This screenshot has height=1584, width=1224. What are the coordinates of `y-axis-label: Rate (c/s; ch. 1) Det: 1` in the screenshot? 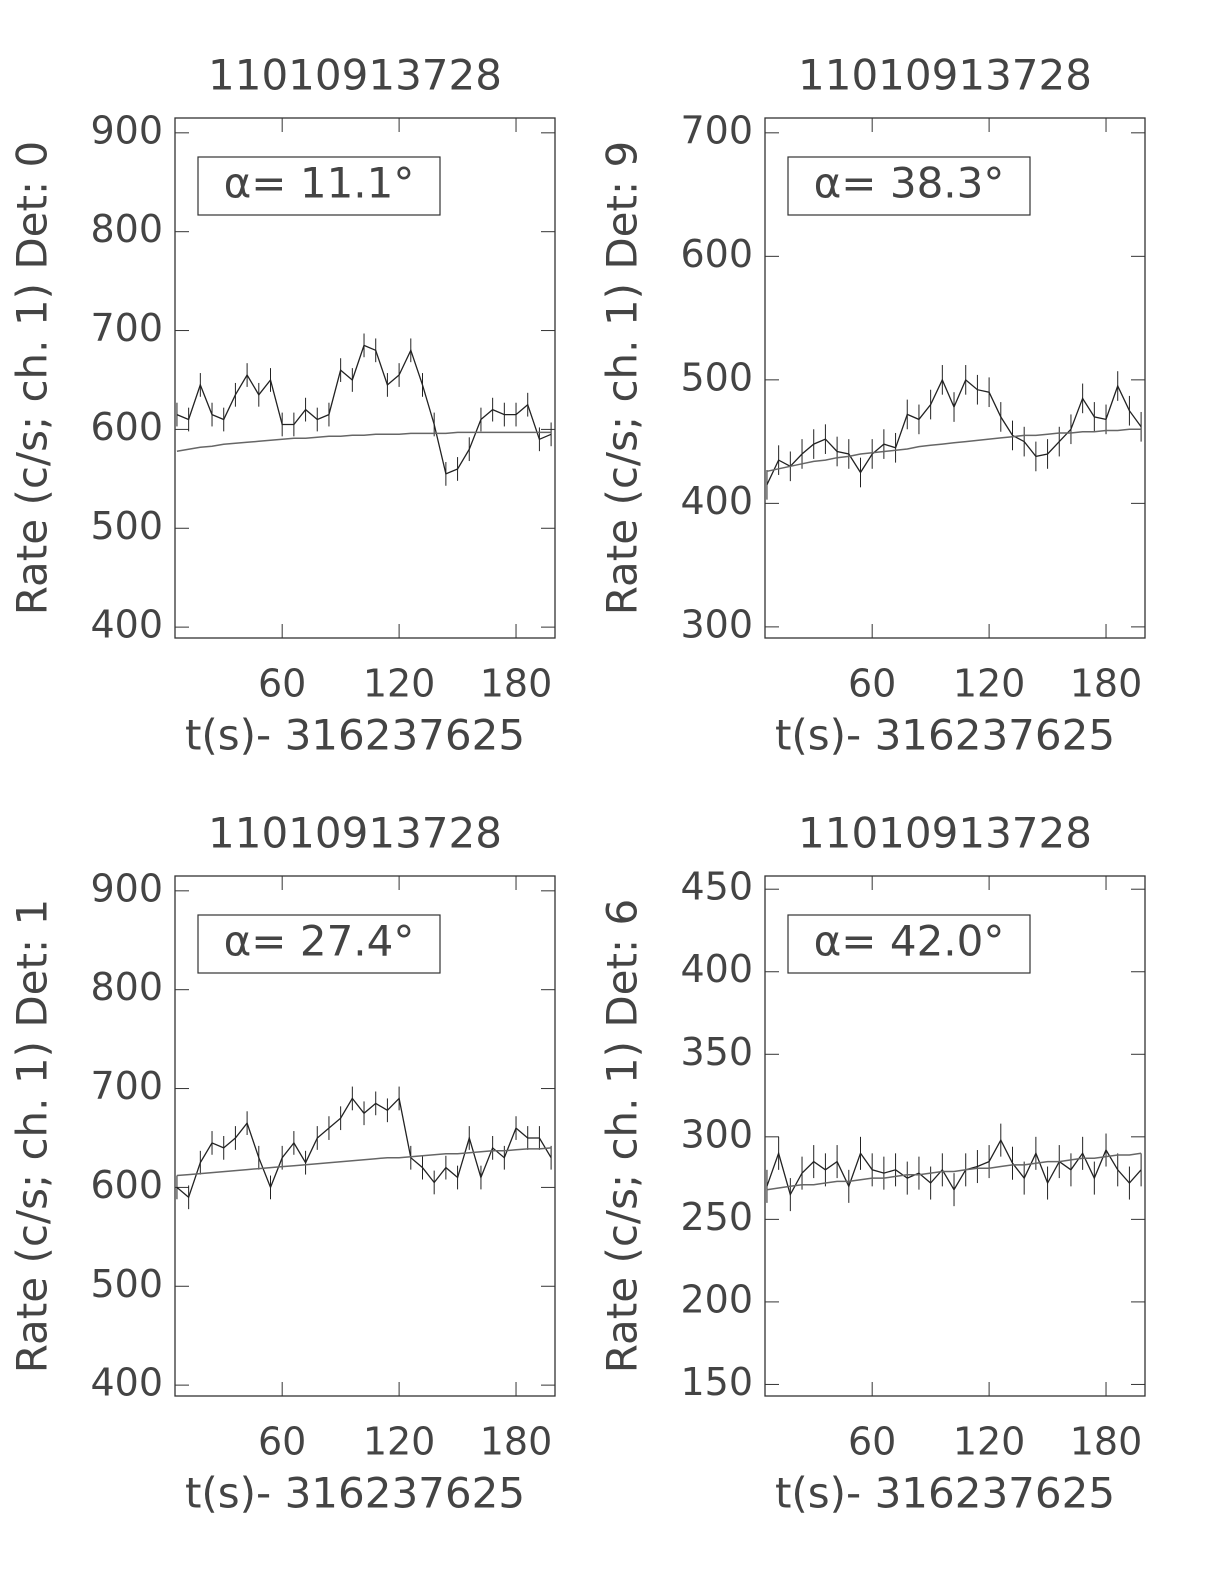 It's located at (32, 1136).